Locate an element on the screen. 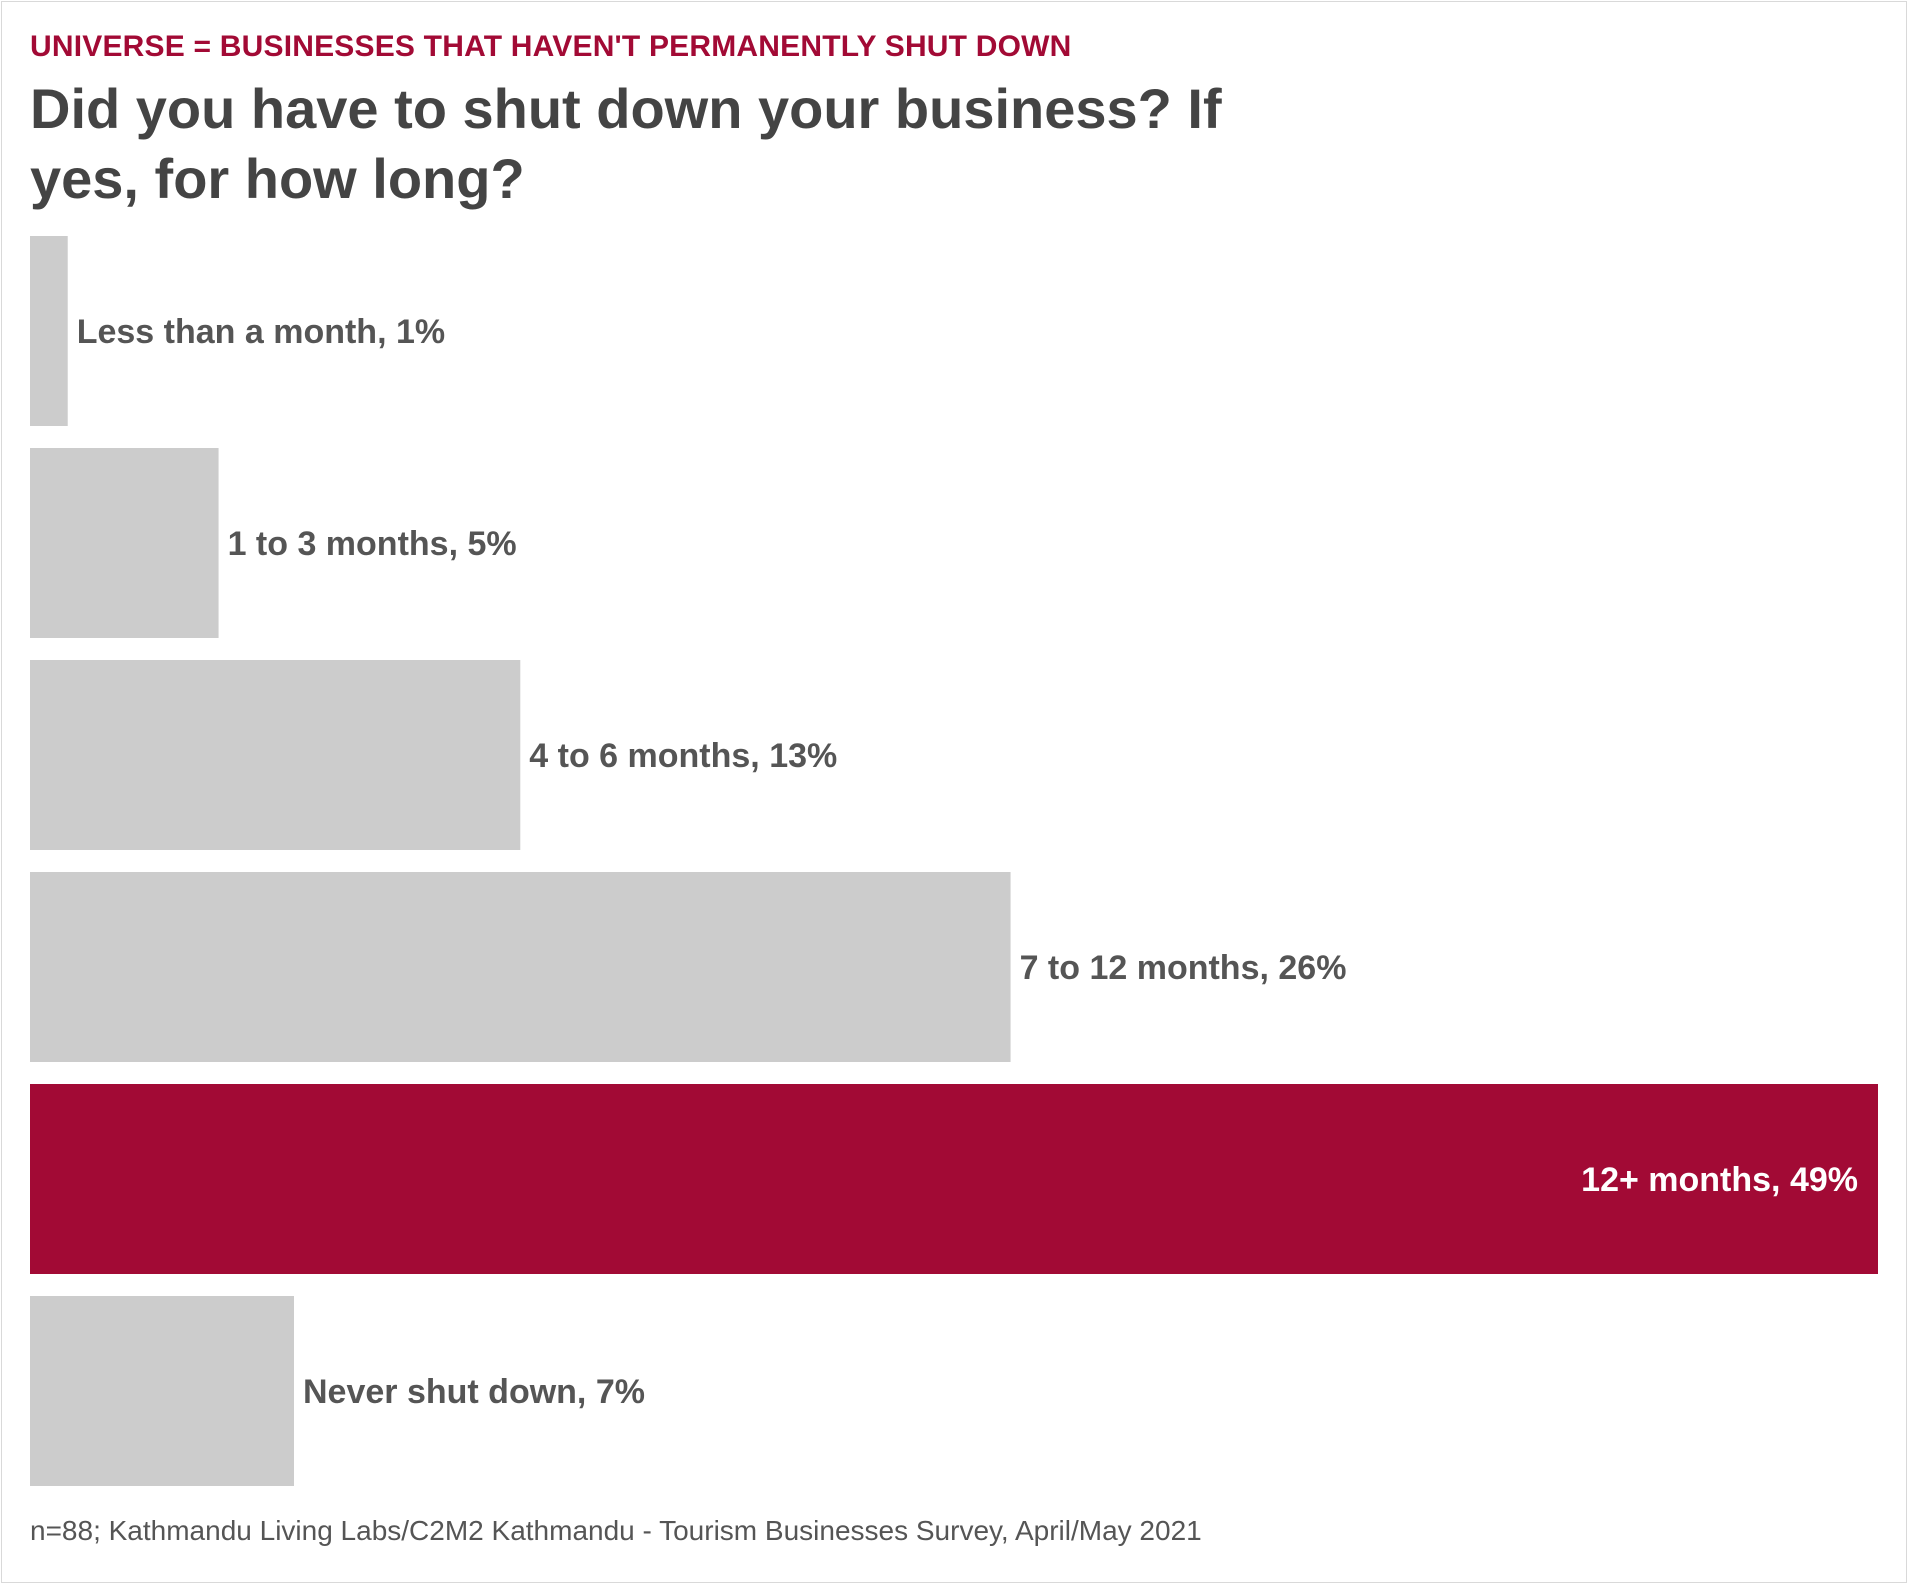  bar-label-1: 1 to 3 months, 5% is located at coordinates (372, 544).